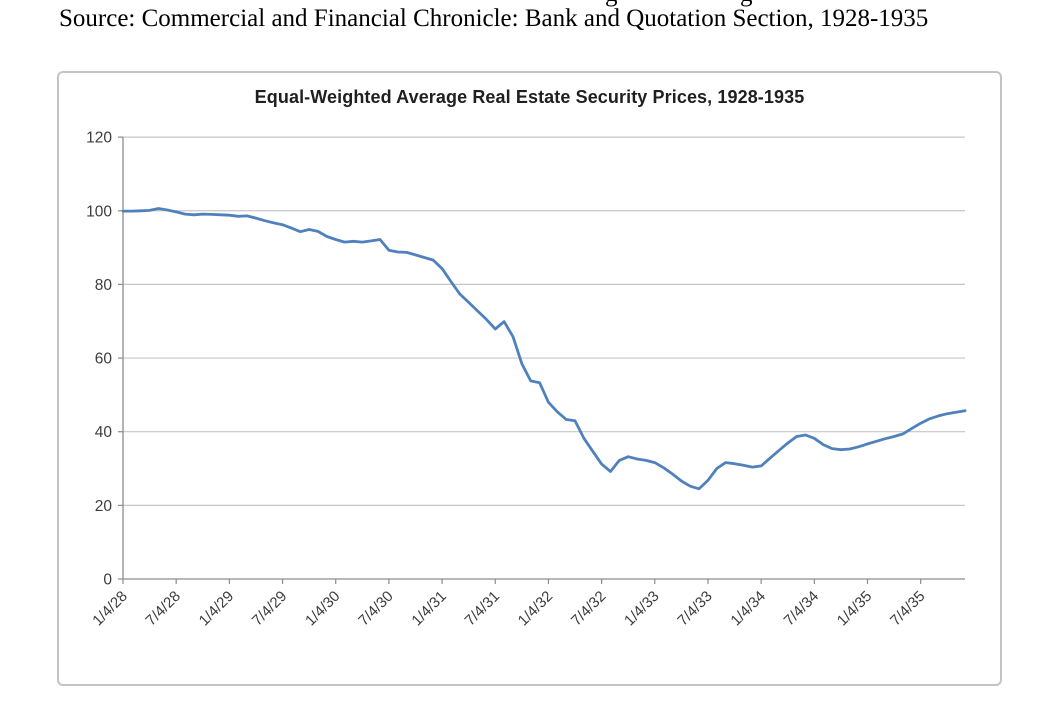 The height and width of the screenshot is (706, 1048). I want to click on y-axis-tick-label: 20, so click(104, 506).